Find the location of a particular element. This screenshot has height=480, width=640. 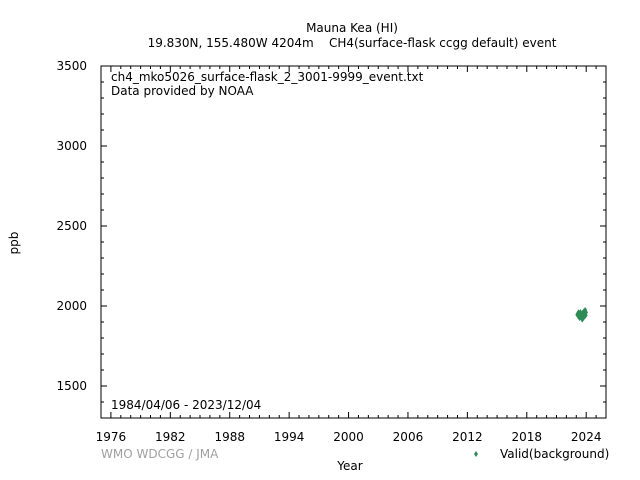

x-tick-label: 2012 is located at coordinates (467, 437).